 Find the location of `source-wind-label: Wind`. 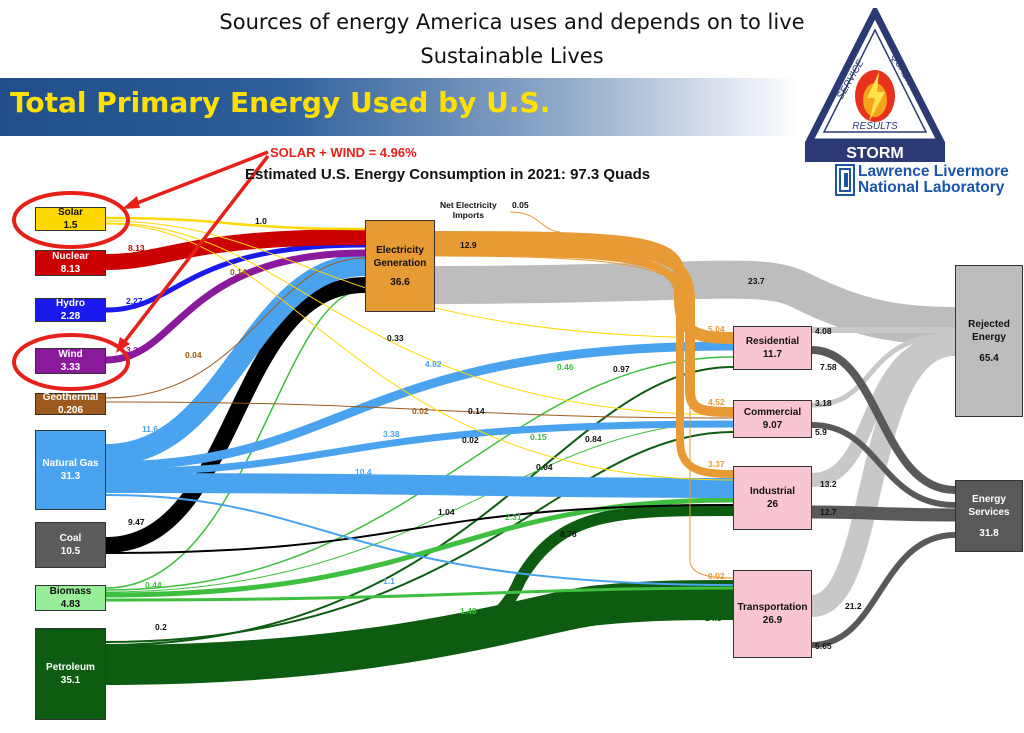

source-wind-label: Wind is located at coordinates (70, 354).